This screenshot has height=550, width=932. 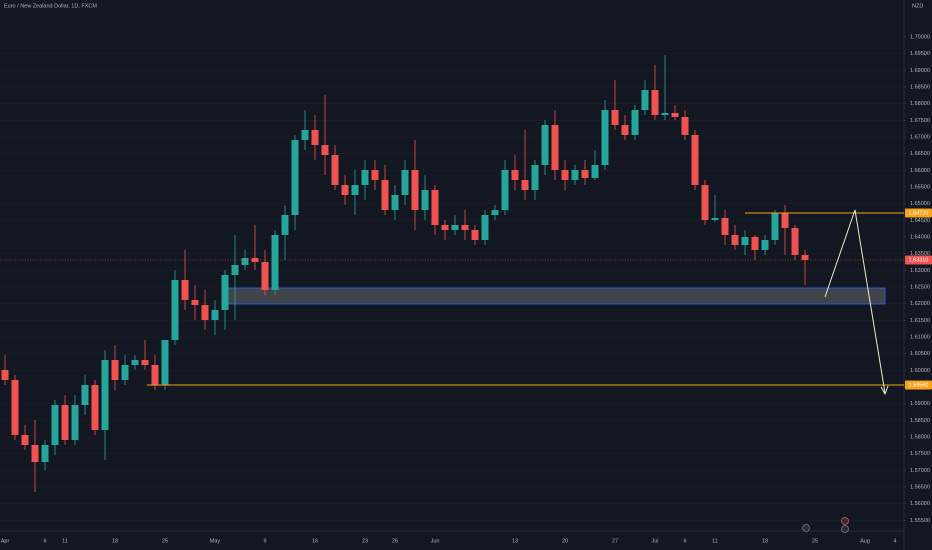 What do you see at coordinates (920, 187) in the screenshot?
I see `y-tick-label: 1.65500` at bounding box center [920, 187].